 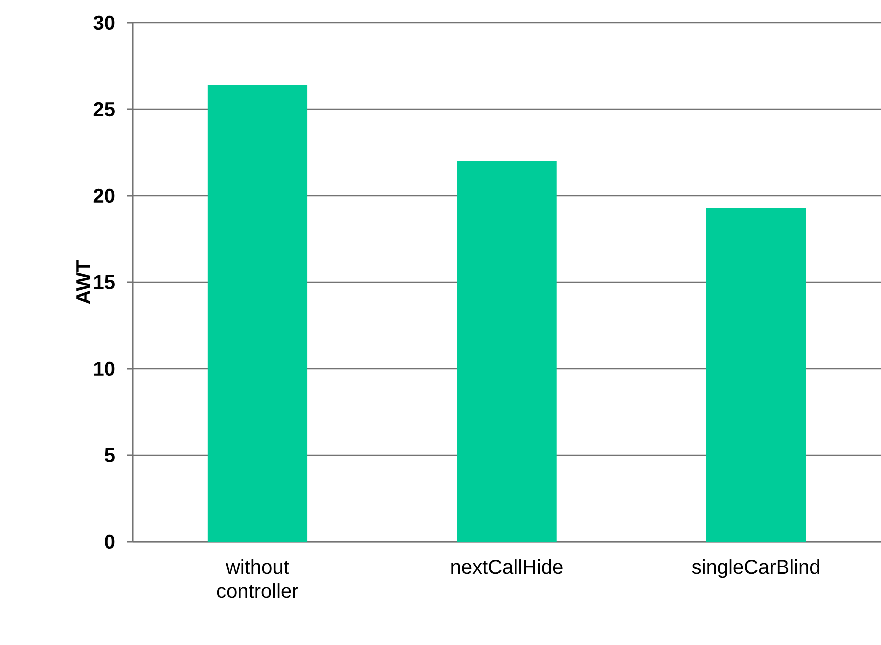 What do you see at coordinates (104, 369) in the screenshot?
I see `y-tick-label: 10` at bounding box center [104, 369].